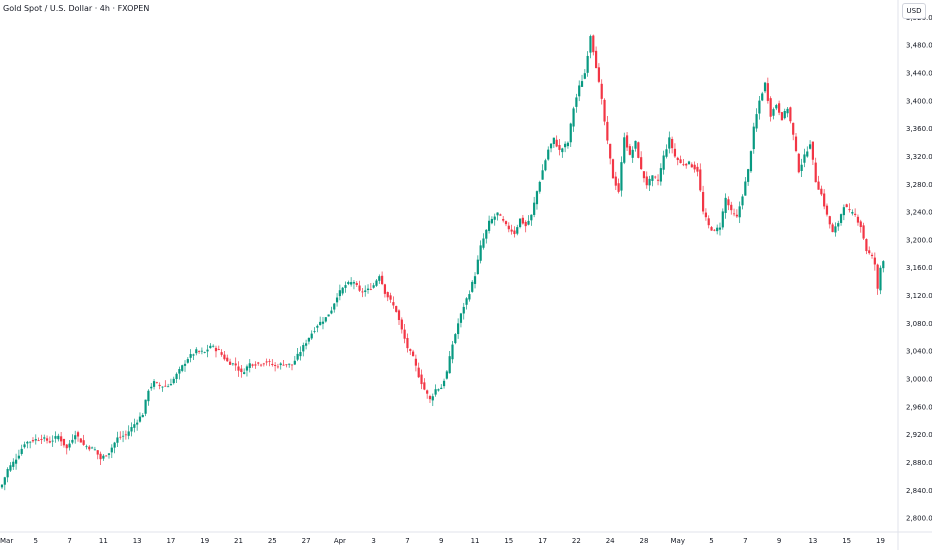  I want to click on x-tick-label: Apr, so click(340, 541).